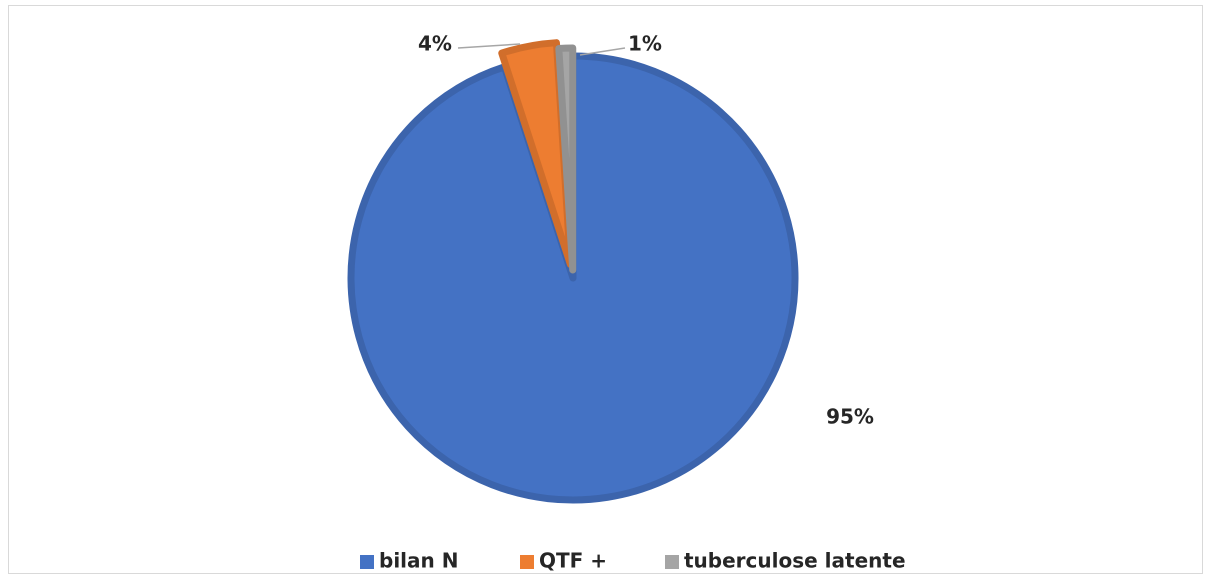 The image size is (1210, 580). Describe the element at coordinates (435, 44) in the screenshot. I see `data-label: 4%` at that location.